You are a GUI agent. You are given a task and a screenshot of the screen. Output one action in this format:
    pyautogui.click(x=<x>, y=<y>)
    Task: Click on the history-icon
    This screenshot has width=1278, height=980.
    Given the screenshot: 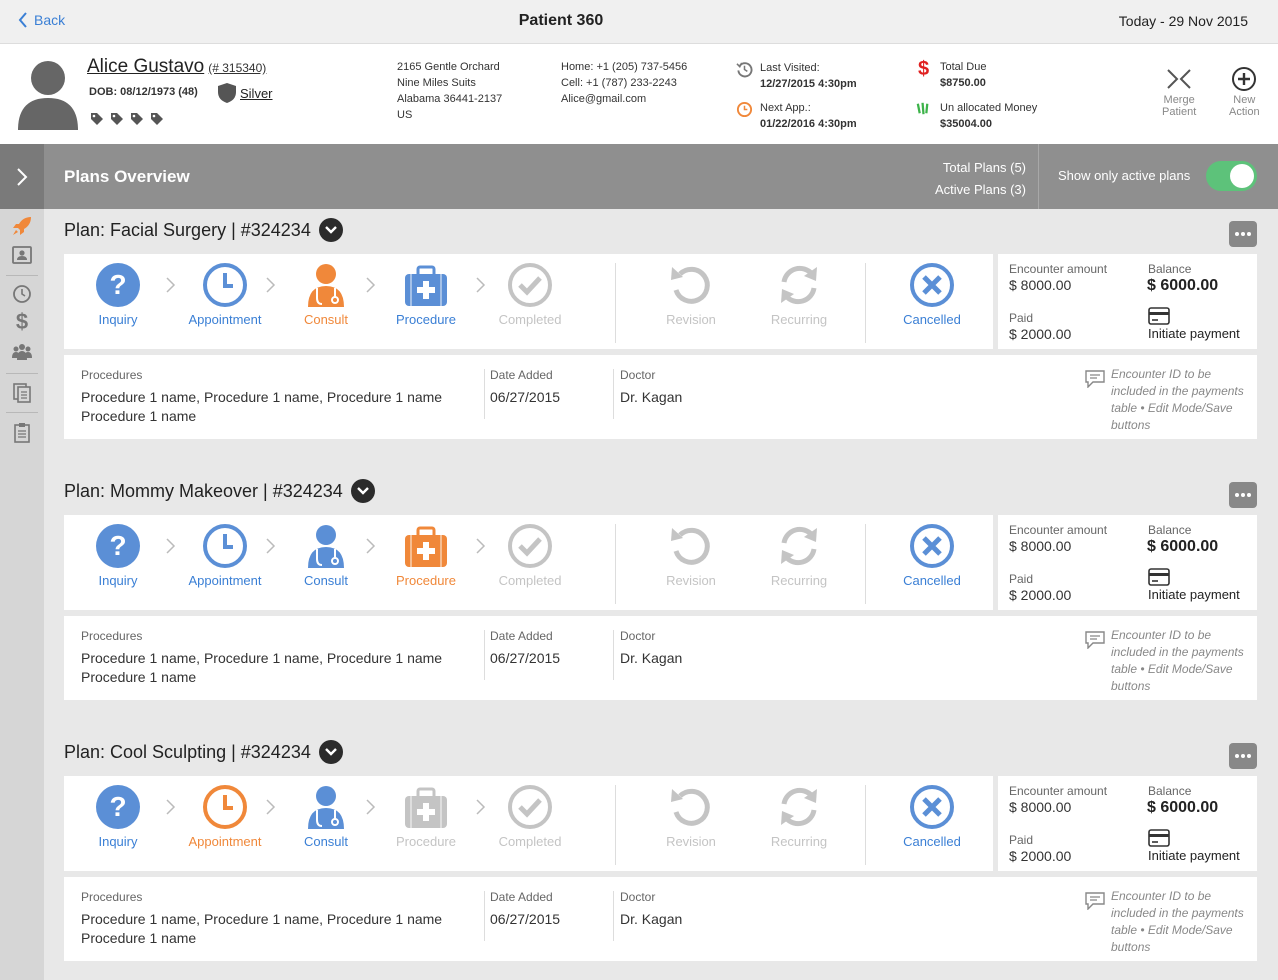 What is the action you would take?
    pyautogui.click(x=744, y=70)
    